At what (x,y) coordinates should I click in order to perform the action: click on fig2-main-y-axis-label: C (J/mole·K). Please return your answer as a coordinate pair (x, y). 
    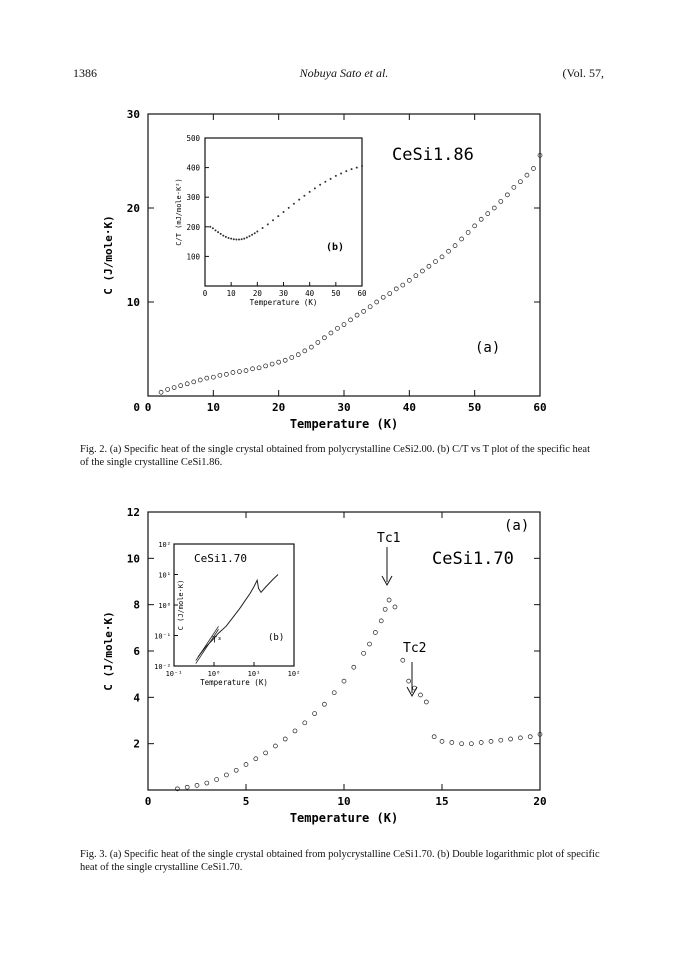
    Looking at the image, I should click on (108, 254).